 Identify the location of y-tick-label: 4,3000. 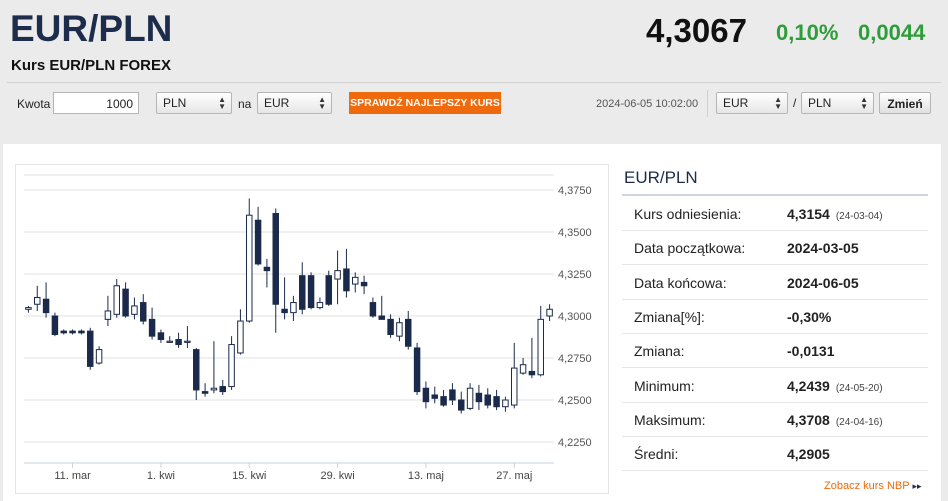
(575, 317).